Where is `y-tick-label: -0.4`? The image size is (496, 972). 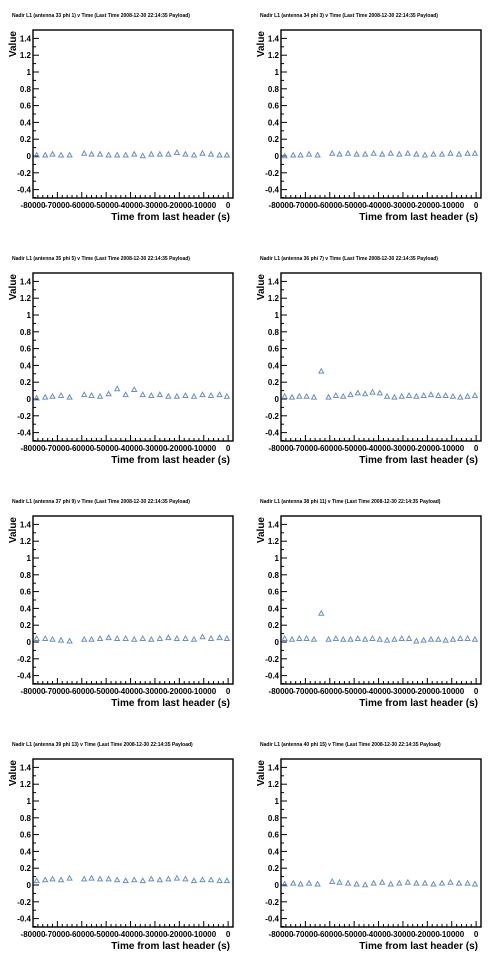
y-tick-label: -0.4 is located at coordinates (24, 433).